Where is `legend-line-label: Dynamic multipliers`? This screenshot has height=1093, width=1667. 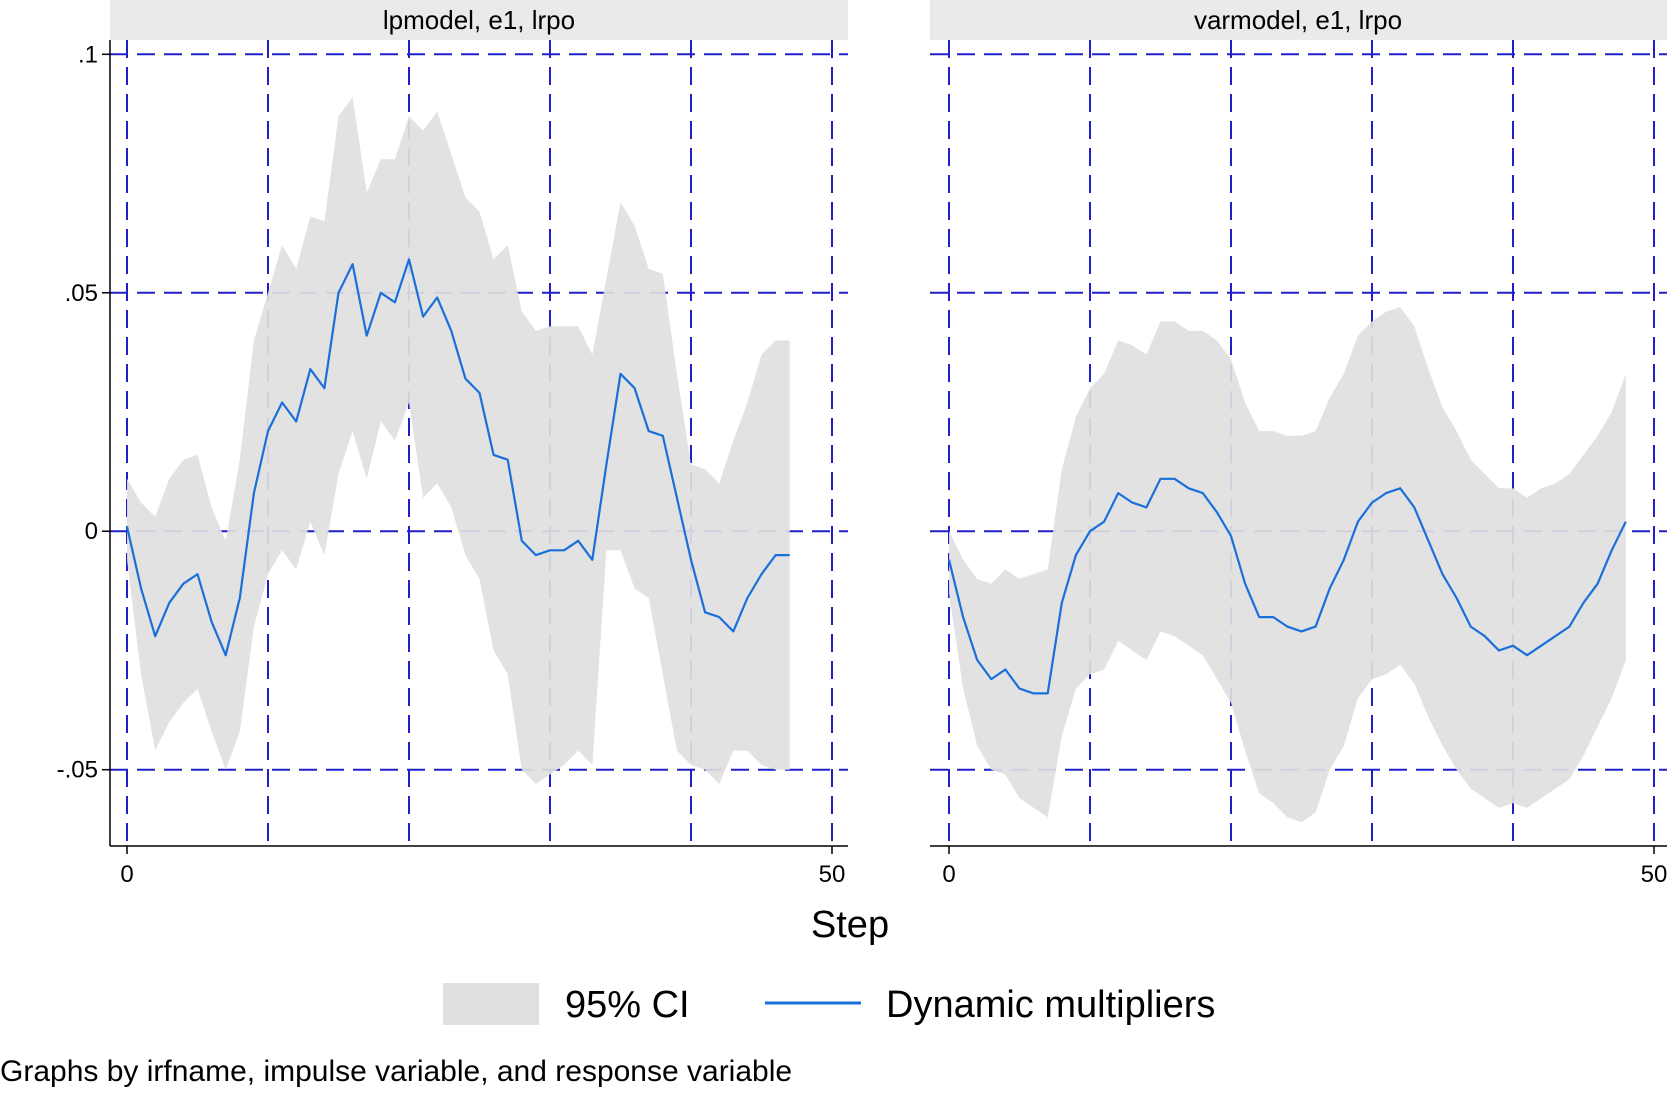 legend-line-label: Dynamic multipliers is located at coordinates (1050, 1005).